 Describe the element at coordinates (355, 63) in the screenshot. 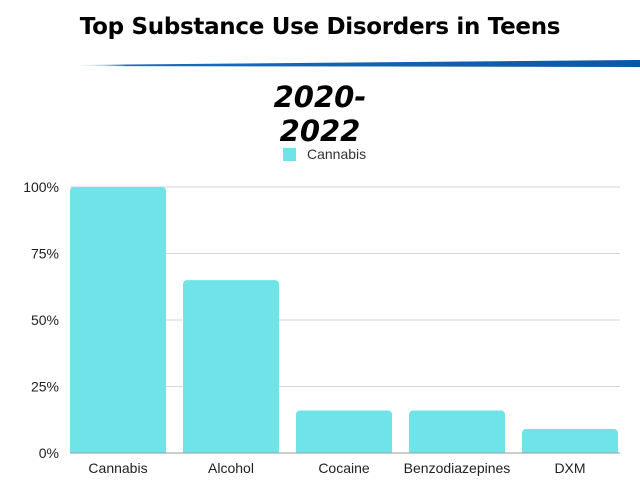

I see `header-accent-stripe` at that location.